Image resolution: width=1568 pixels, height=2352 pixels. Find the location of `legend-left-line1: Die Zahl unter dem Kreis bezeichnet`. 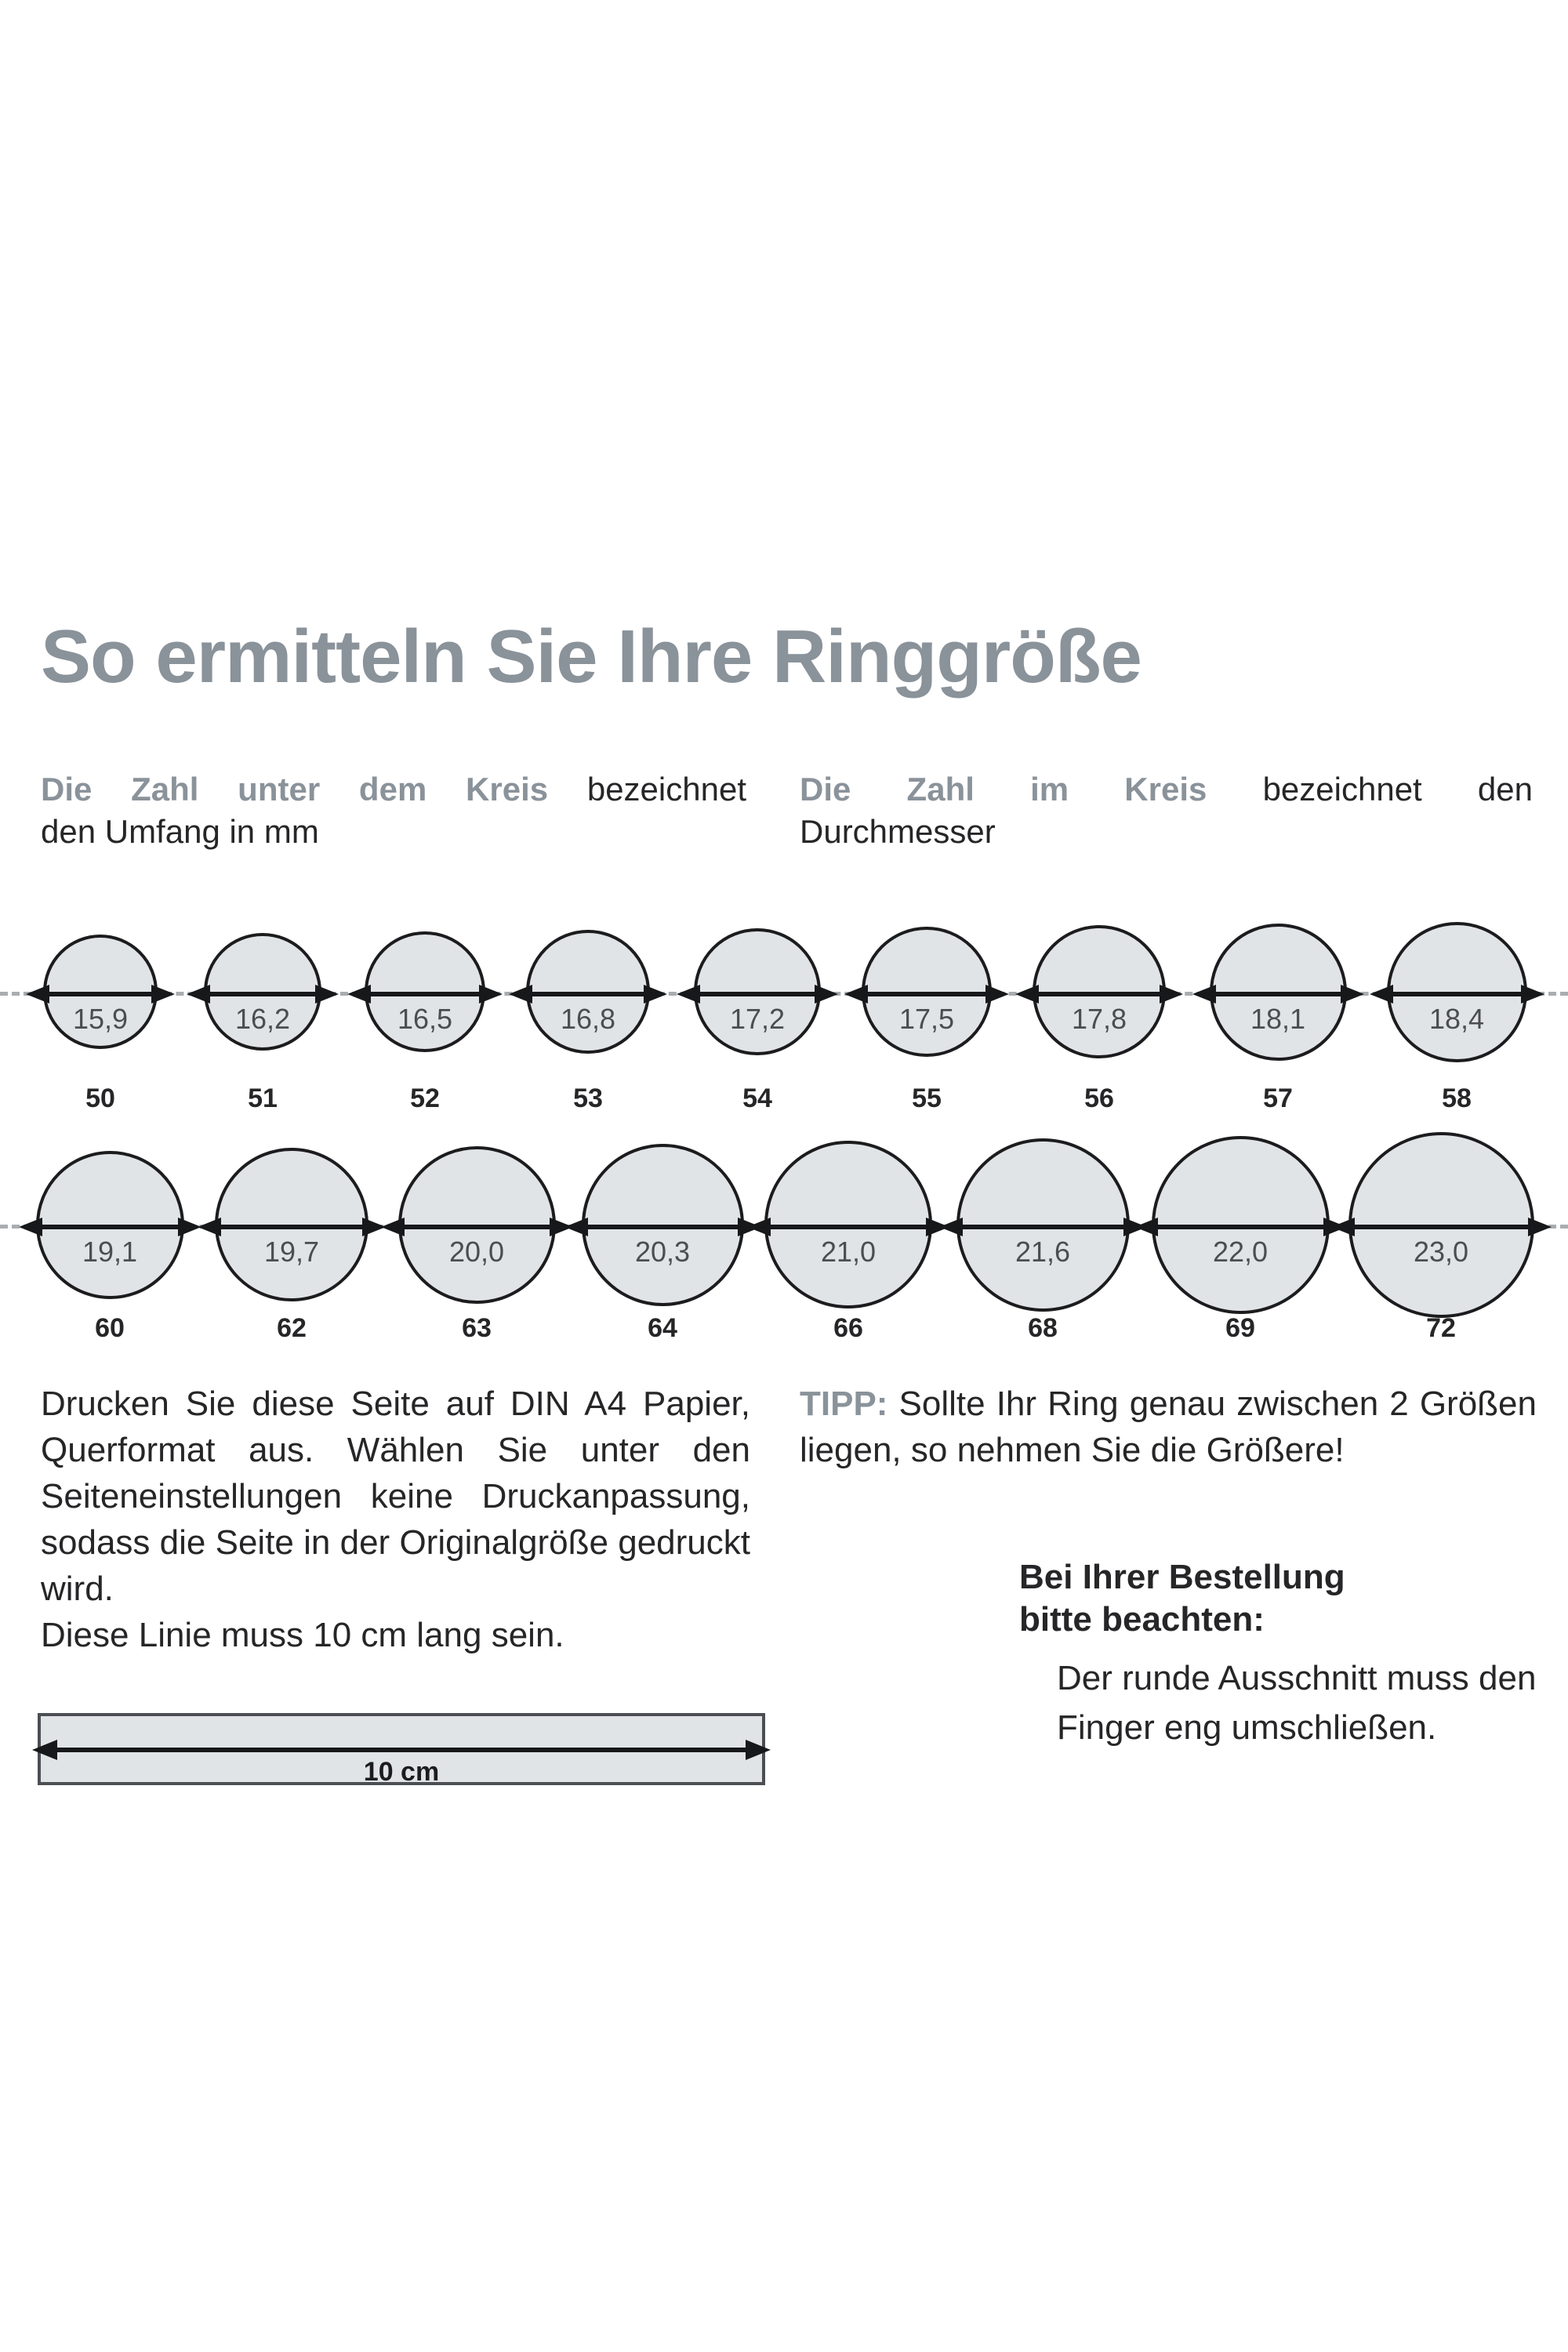

legend-left-line1: Die Zahl unter dem Kreis bezeichnet is located at coordinates (393, 789).